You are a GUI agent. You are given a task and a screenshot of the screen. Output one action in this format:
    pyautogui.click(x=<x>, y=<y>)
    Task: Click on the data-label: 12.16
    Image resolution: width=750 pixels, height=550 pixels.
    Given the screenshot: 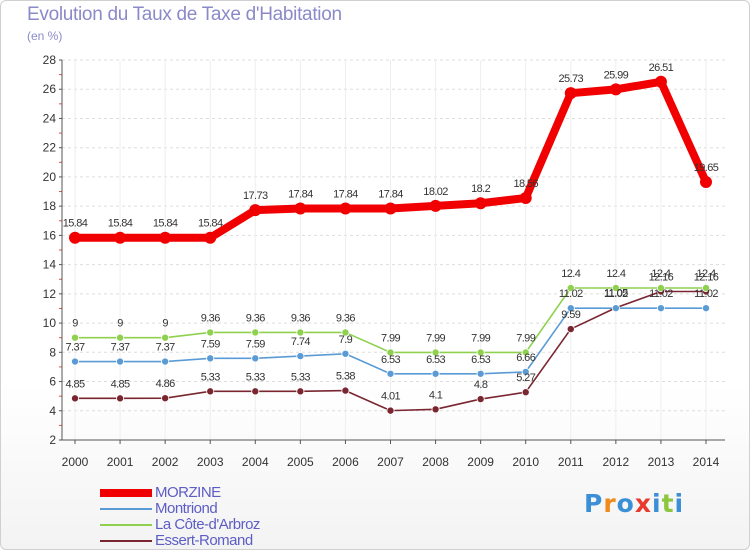 What is the action you would take?
    pyautogui.click(x=706, y=278)
    